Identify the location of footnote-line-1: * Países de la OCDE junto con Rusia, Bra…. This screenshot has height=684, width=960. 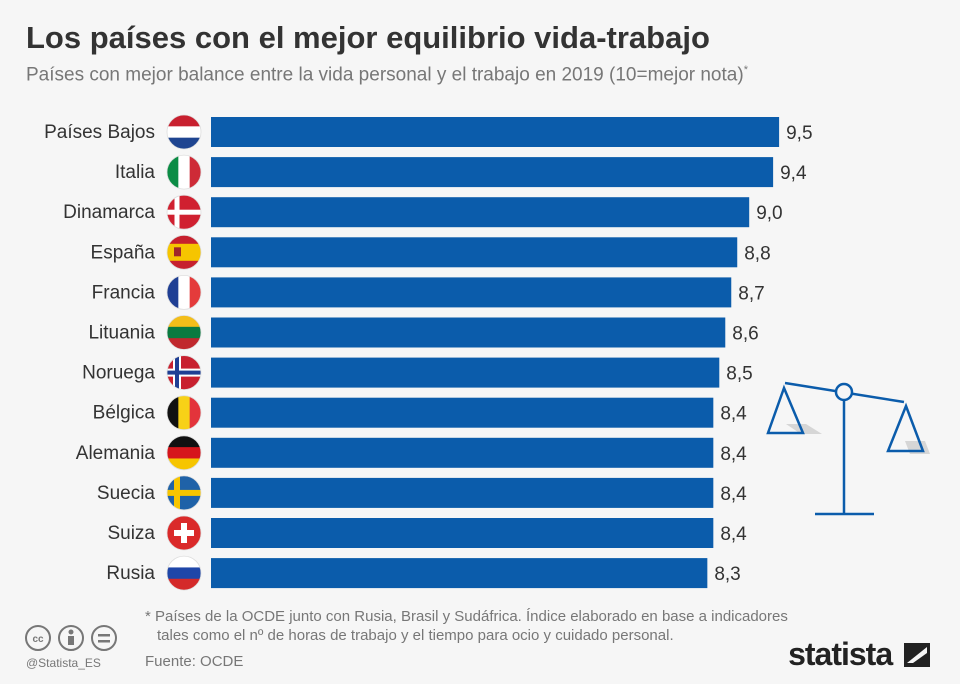
(466, 616).